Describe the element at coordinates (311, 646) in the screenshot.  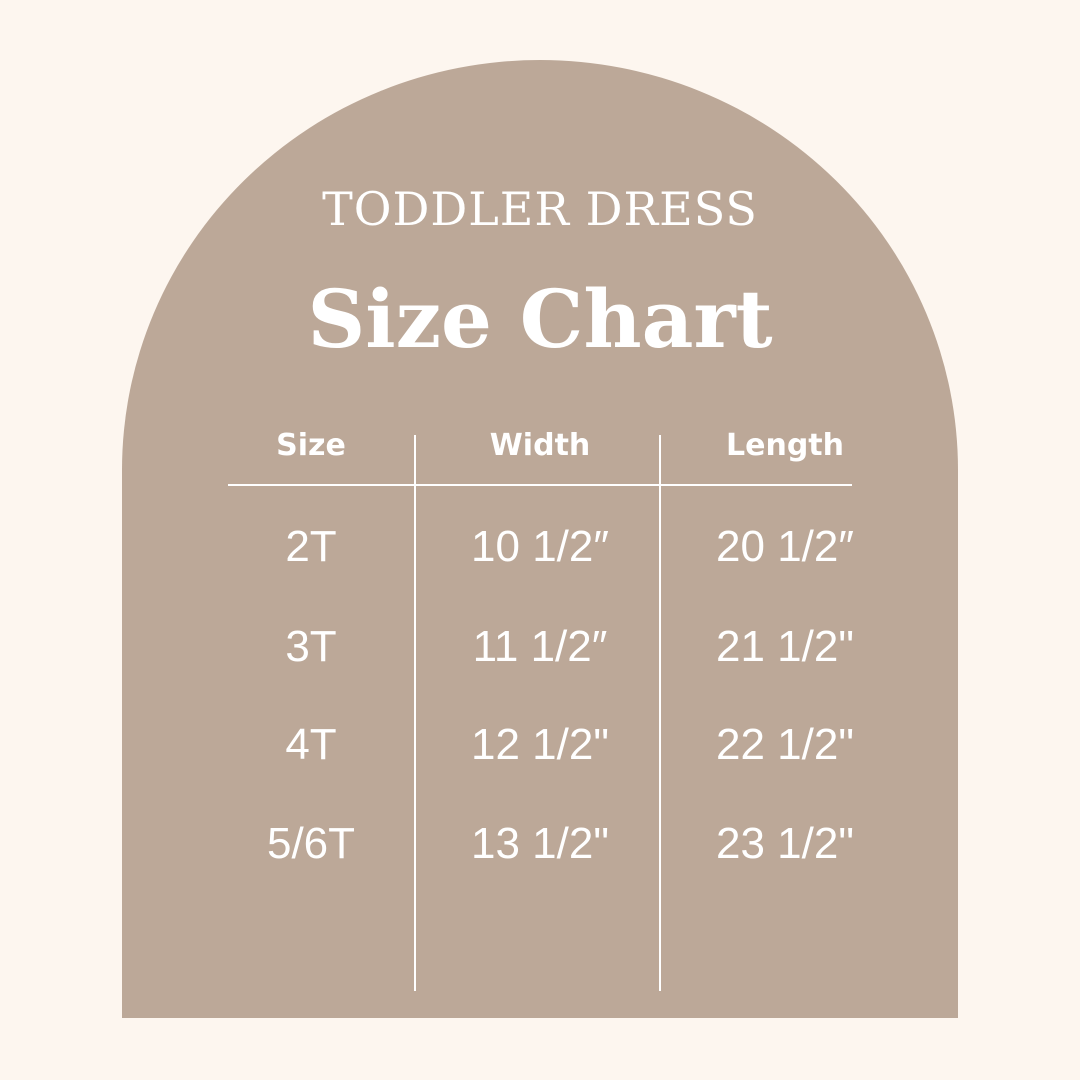
I see `table-cell: 3T` at that location.